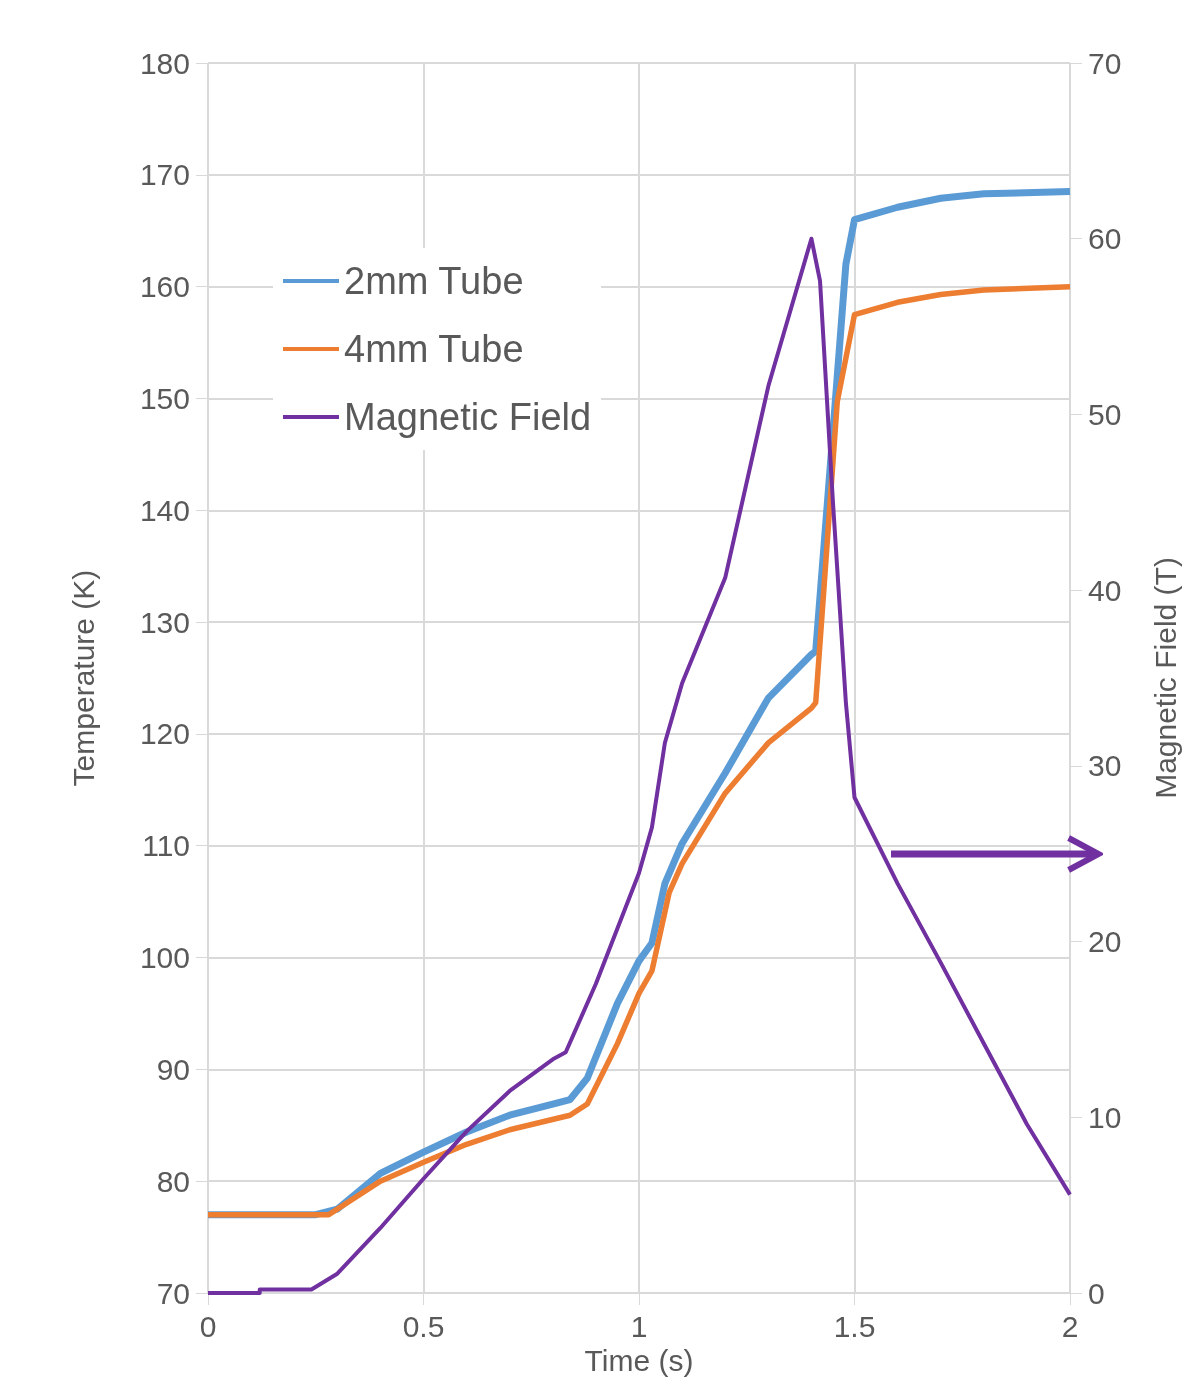 This screenshot has height=1395, width=1199. Describe the element at coordinates (83, 678) in the screenshot. I see `y-axis-title: Temperature (K)` at that location.